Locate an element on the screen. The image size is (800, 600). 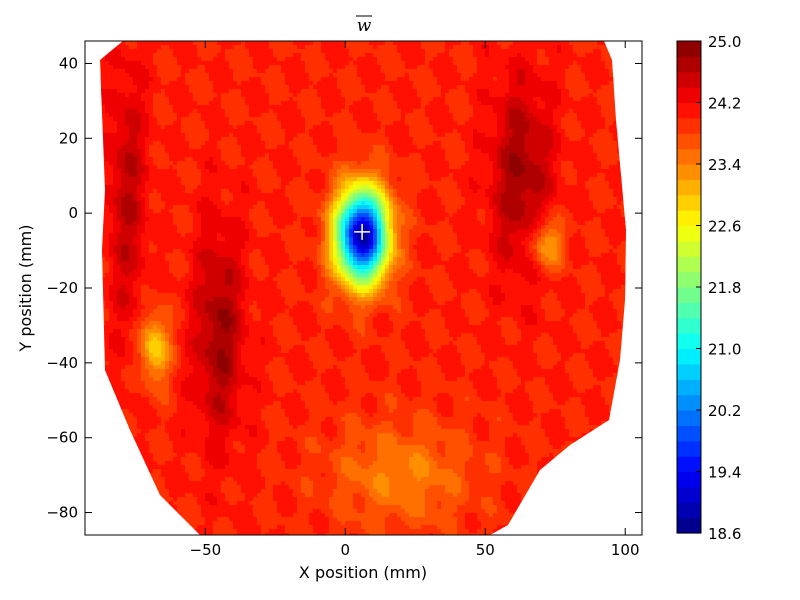
y-tick-label: −60 is located at coordinates (62, 438).